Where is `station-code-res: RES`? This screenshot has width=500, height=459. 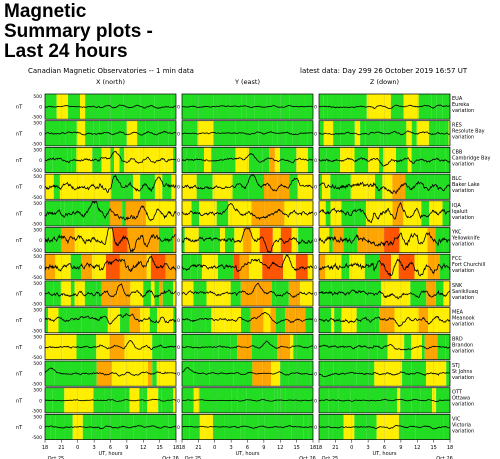 station-code-res: RES is located at coordinates (457, 126).